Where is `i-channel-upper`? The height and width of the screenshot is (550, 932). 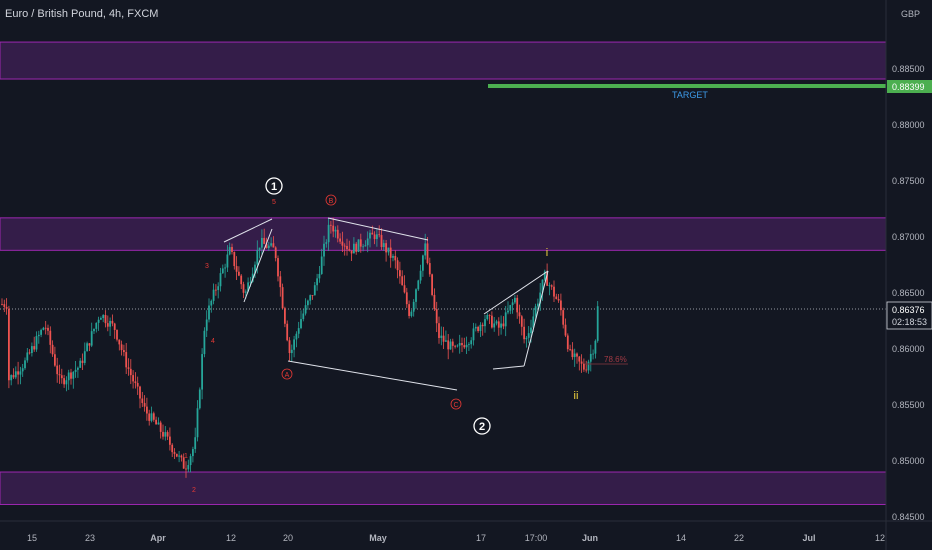 i-channel-upper is located at coordinates (516, 292).